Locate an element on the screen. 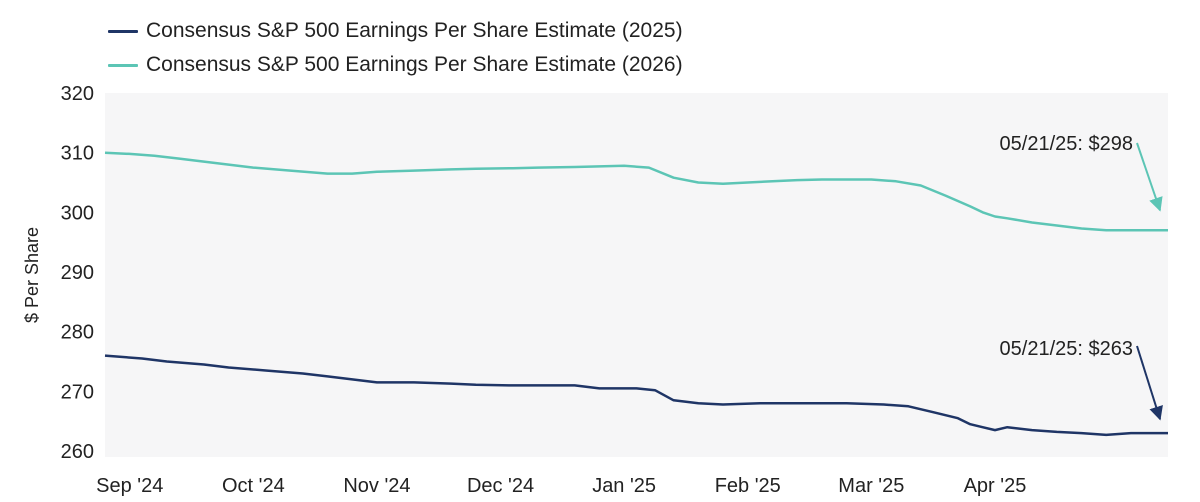  annotation-label: 05/21/25: $298 is located at coordinates (1066, 144).